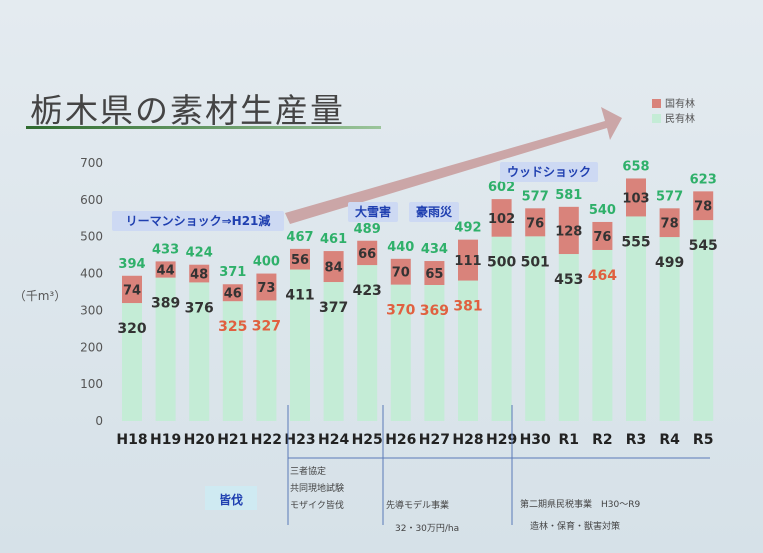  I want to click on data-label-national: 128, so click(568, 231).